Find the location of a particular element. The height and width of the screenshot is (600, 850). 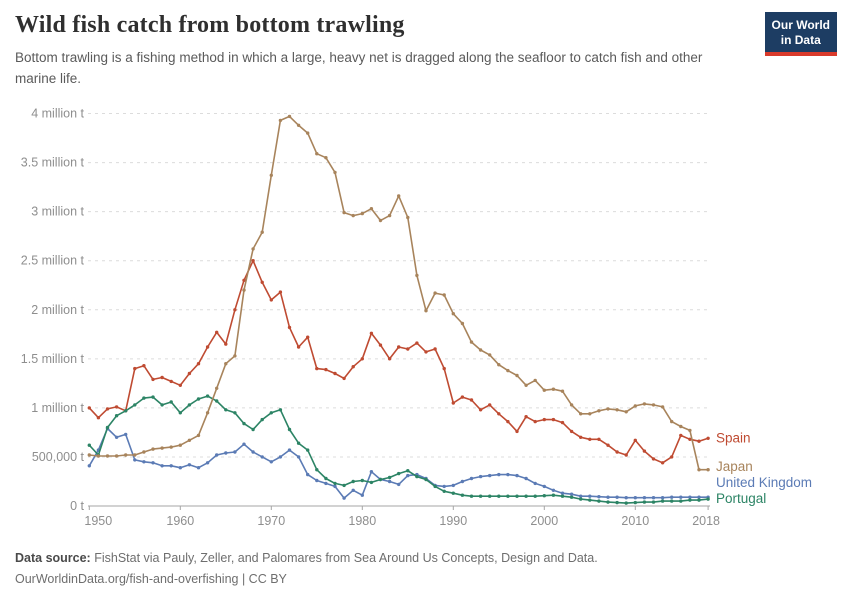

y-tick-label: 1.5 million t is located at coordinates (53, 359).